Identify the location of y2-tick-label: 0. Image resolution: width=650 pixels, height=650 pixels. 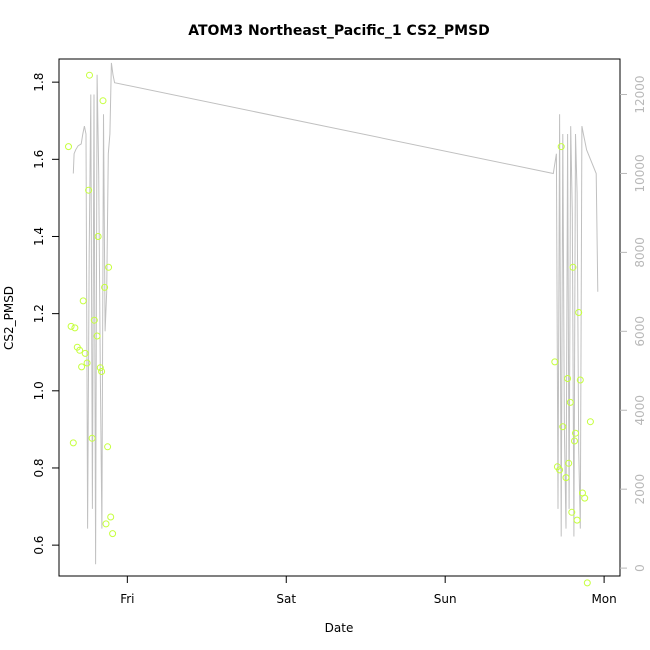
(640, 568).